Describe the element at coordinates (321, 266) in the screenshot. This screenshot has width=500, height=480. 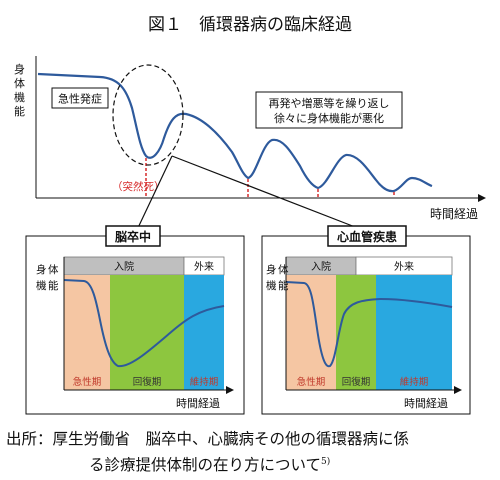
I see `cardio-inpatient-label: 入院` at that location.